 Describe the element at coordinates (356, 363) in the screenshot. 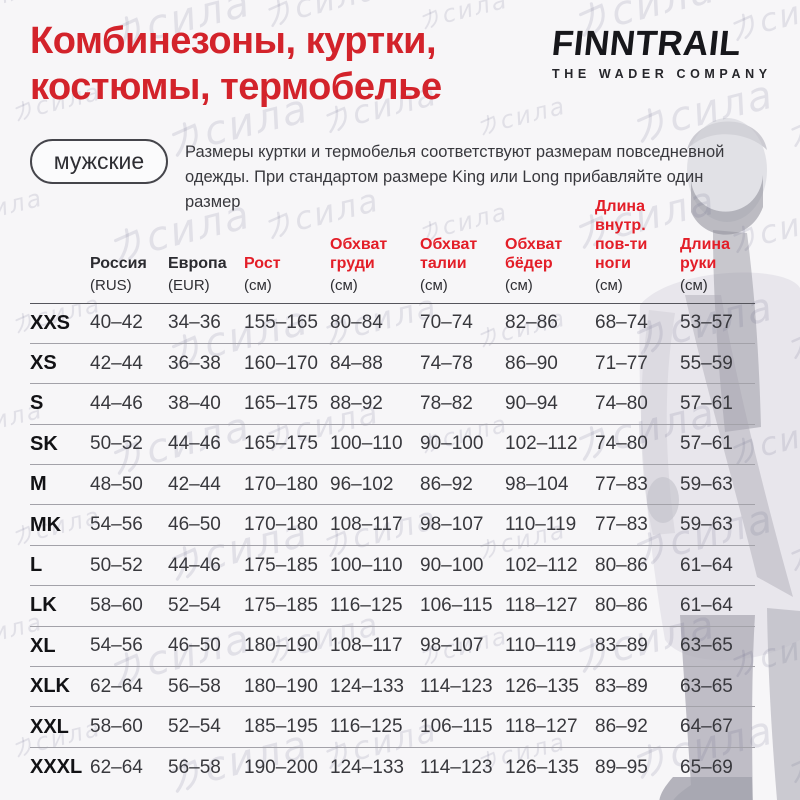

I see `size-value: 84–88` at that location.